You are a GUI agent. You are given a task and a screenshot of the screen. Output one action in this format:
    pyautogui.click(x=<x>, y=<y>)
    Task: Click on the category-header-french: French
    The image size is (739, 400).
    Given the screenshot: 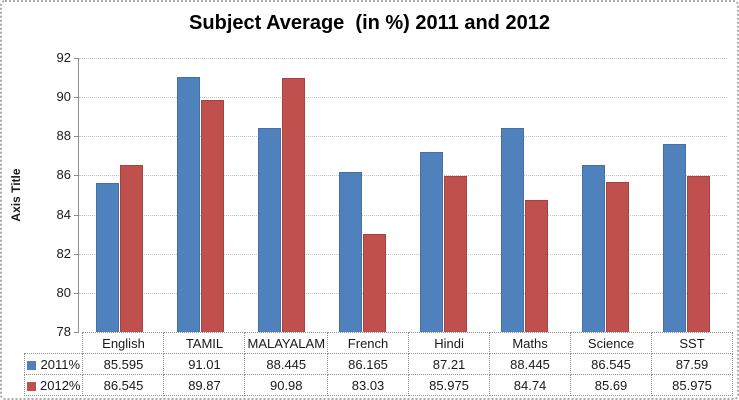 What is the action you would take?
    pyautogui.click(x=368, y=343)
    